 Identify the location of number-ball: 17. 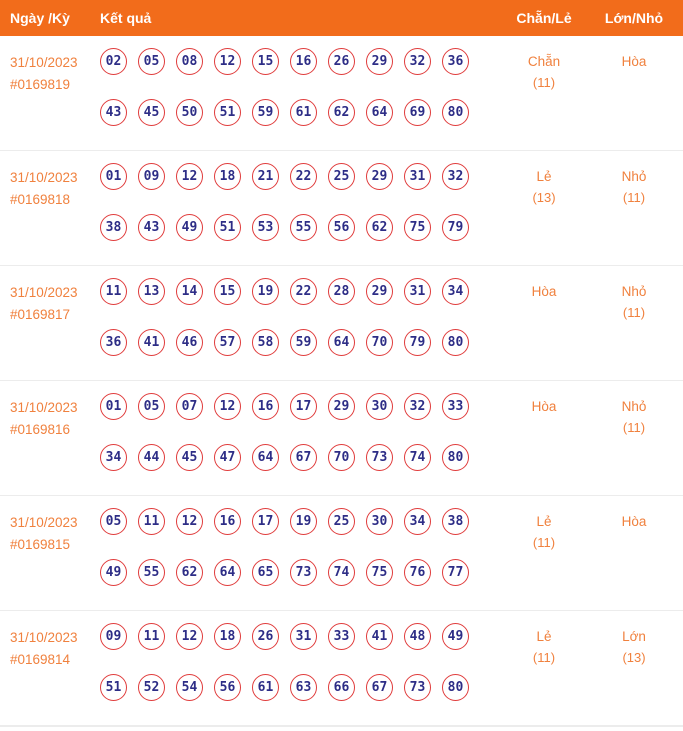
(265, 521).